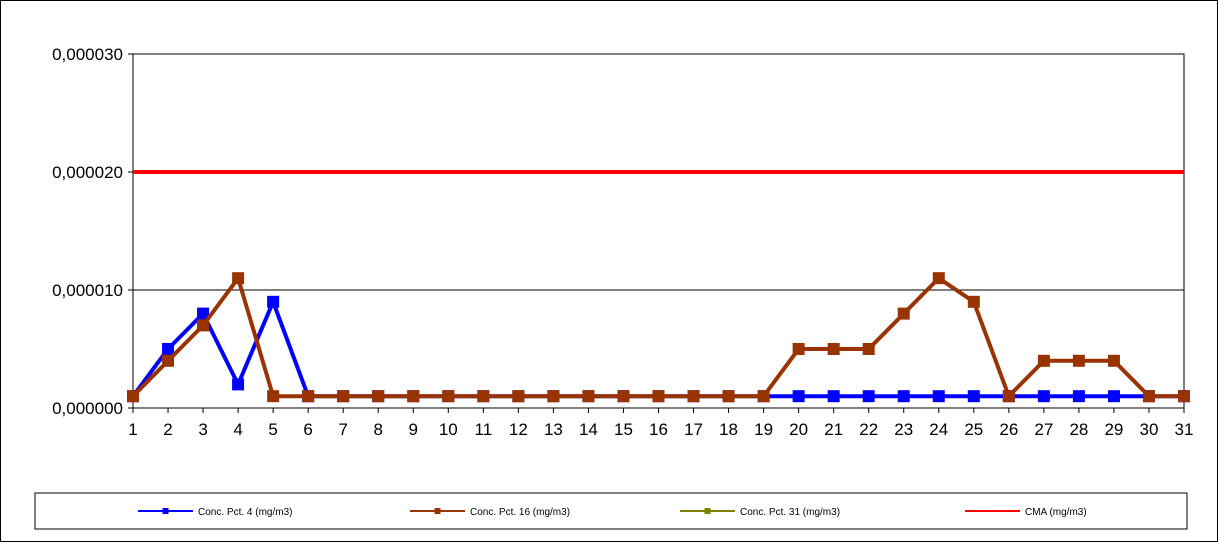 This screenshot has width=1218, height=547. What do you see at coordinates (448, 429) in the screenshot?
I see `x-tick-label: 10` at bounding box center [448, 429].